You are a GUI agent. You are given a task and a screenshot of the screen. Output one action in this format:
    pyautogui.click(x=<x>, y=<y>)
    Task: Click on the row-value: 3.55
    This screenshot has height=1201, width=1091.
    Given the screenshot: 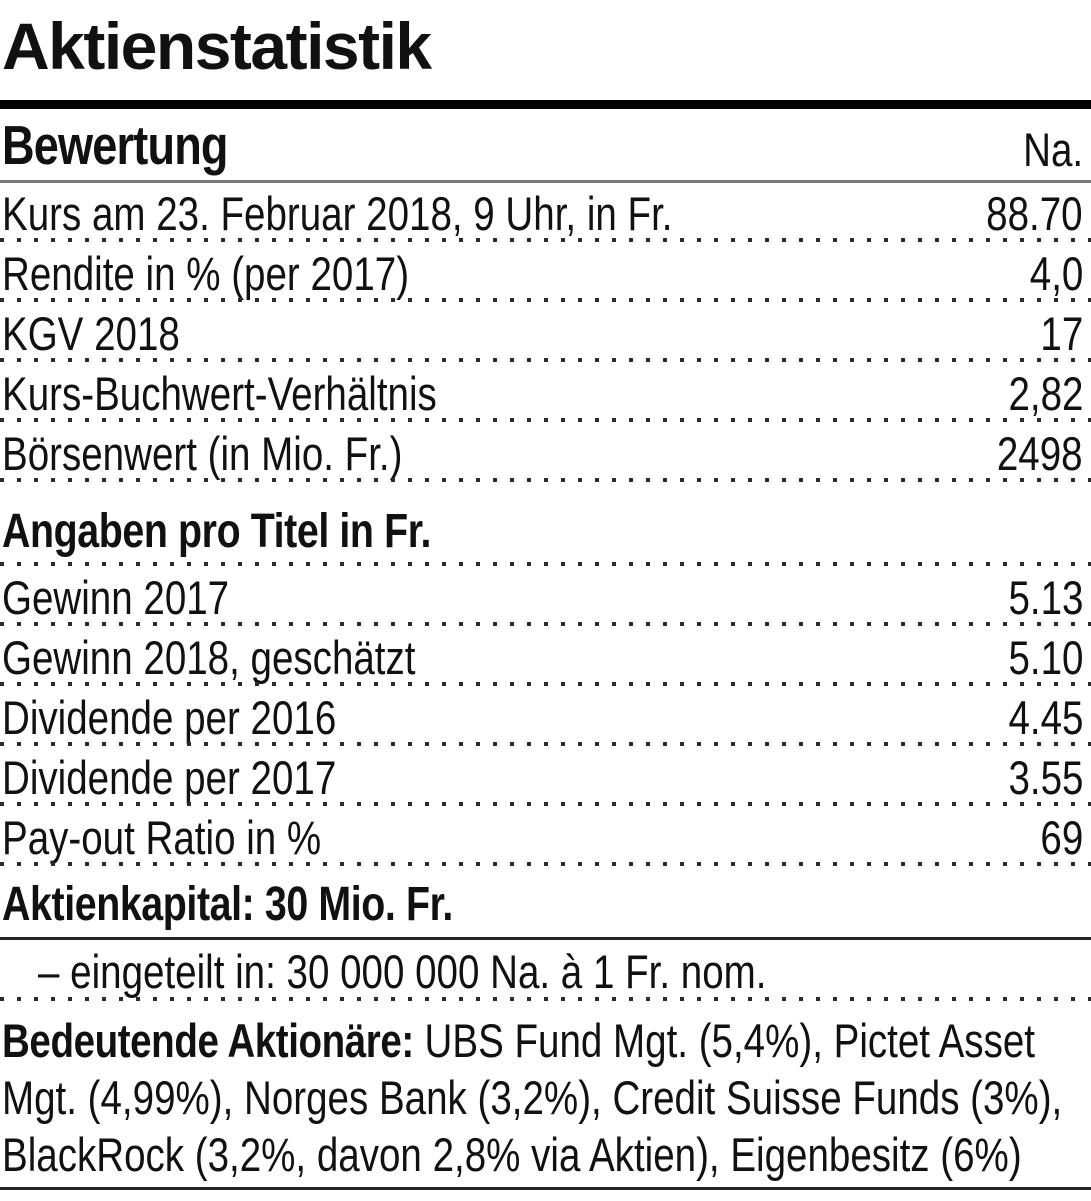 What is the action you would take?
    pyautogui.click(x=1045, y=777)
    